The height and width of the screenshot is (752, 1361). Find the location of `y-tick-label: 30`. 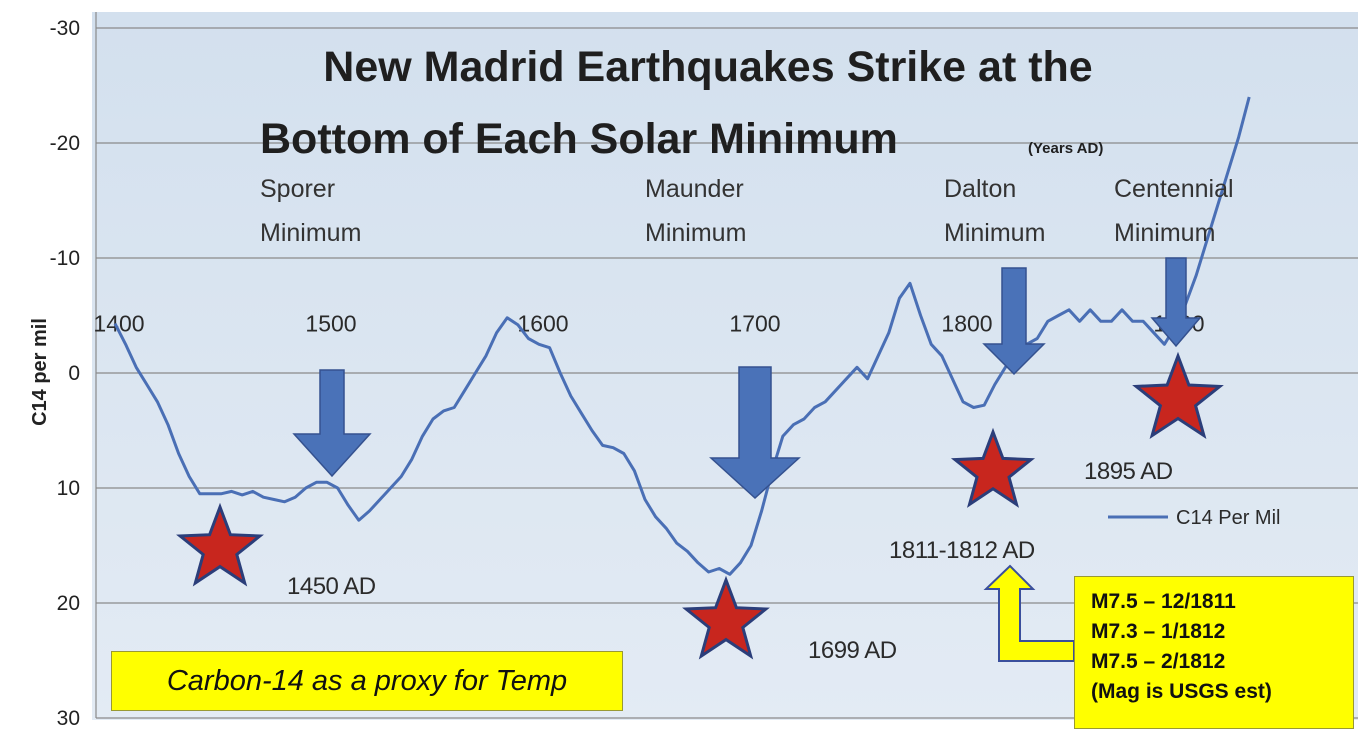

y-tick-label: 30 is located at coordinates (68, 718).